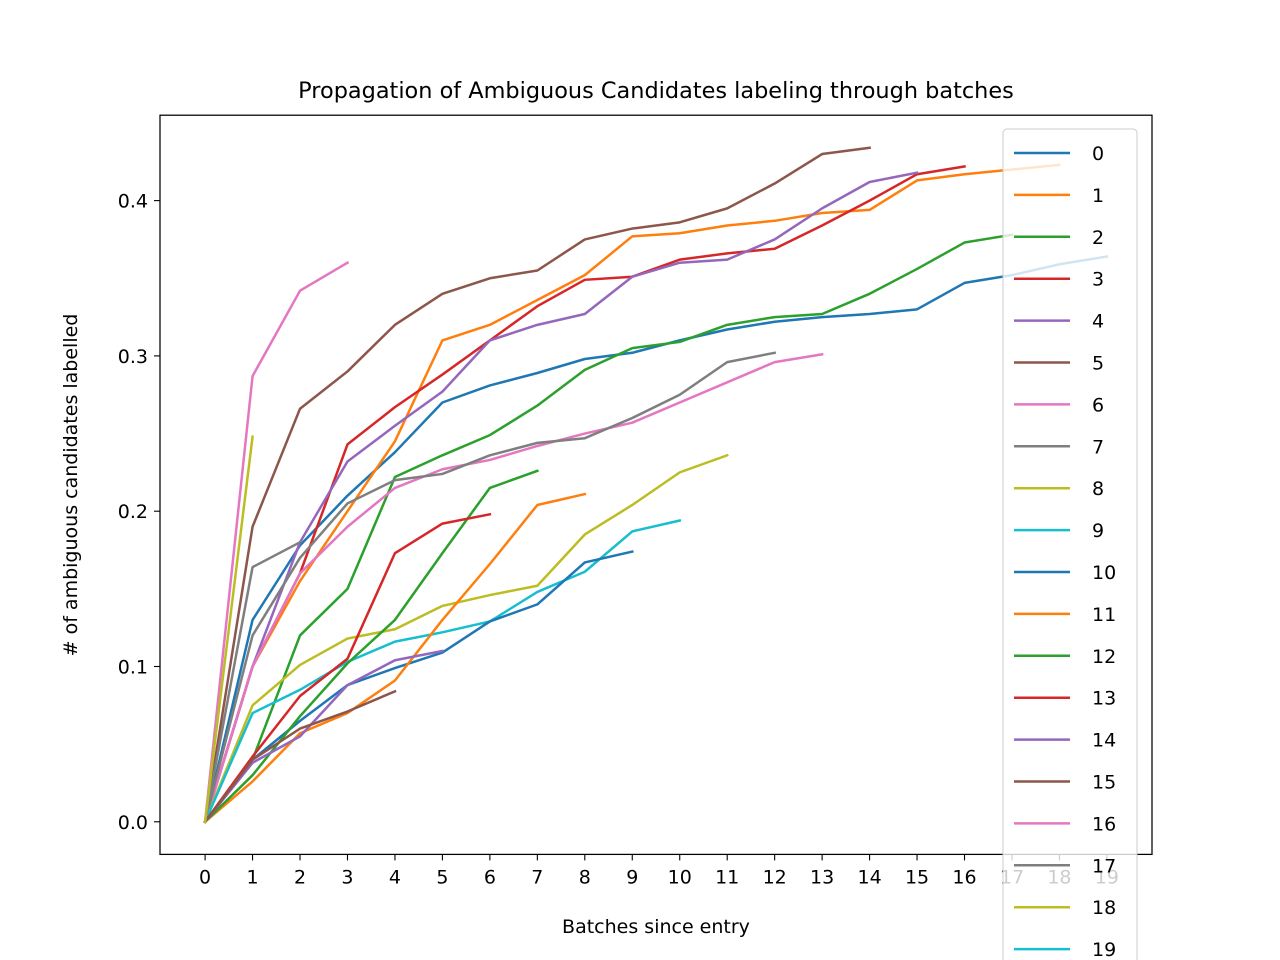  I want to click on legend-label-4: 4, so click(1098, 322).